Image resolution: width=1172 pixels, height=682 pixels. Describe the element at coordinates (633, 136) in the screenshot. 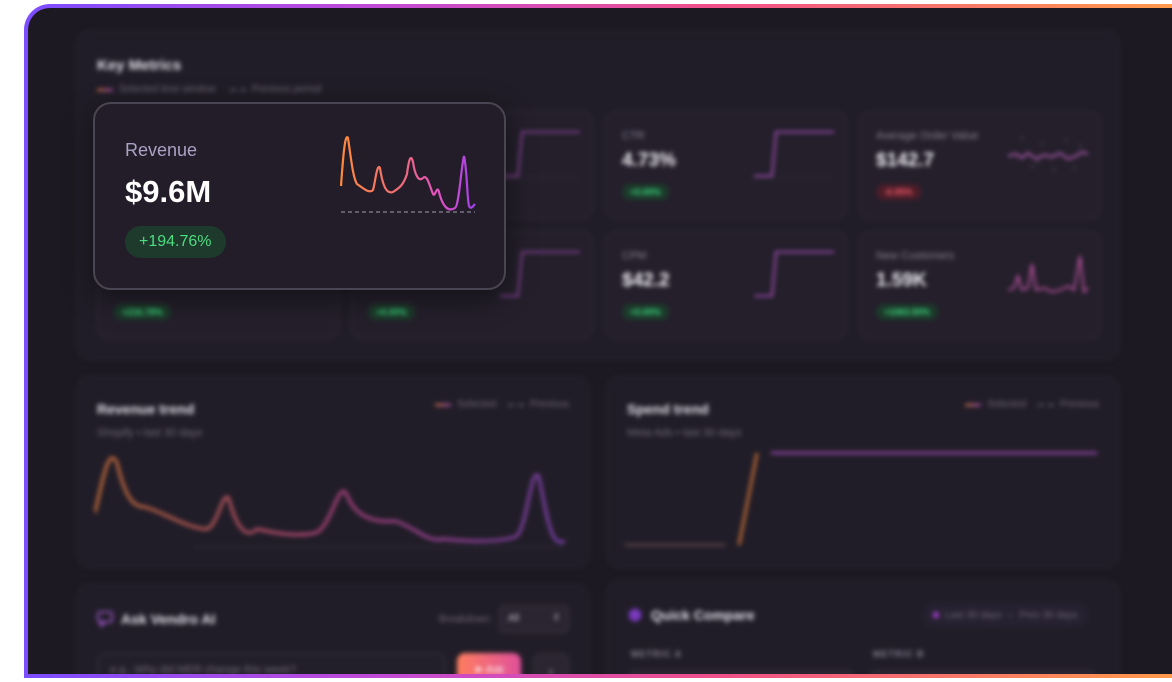

I see `metric-label: CTR` at that location.